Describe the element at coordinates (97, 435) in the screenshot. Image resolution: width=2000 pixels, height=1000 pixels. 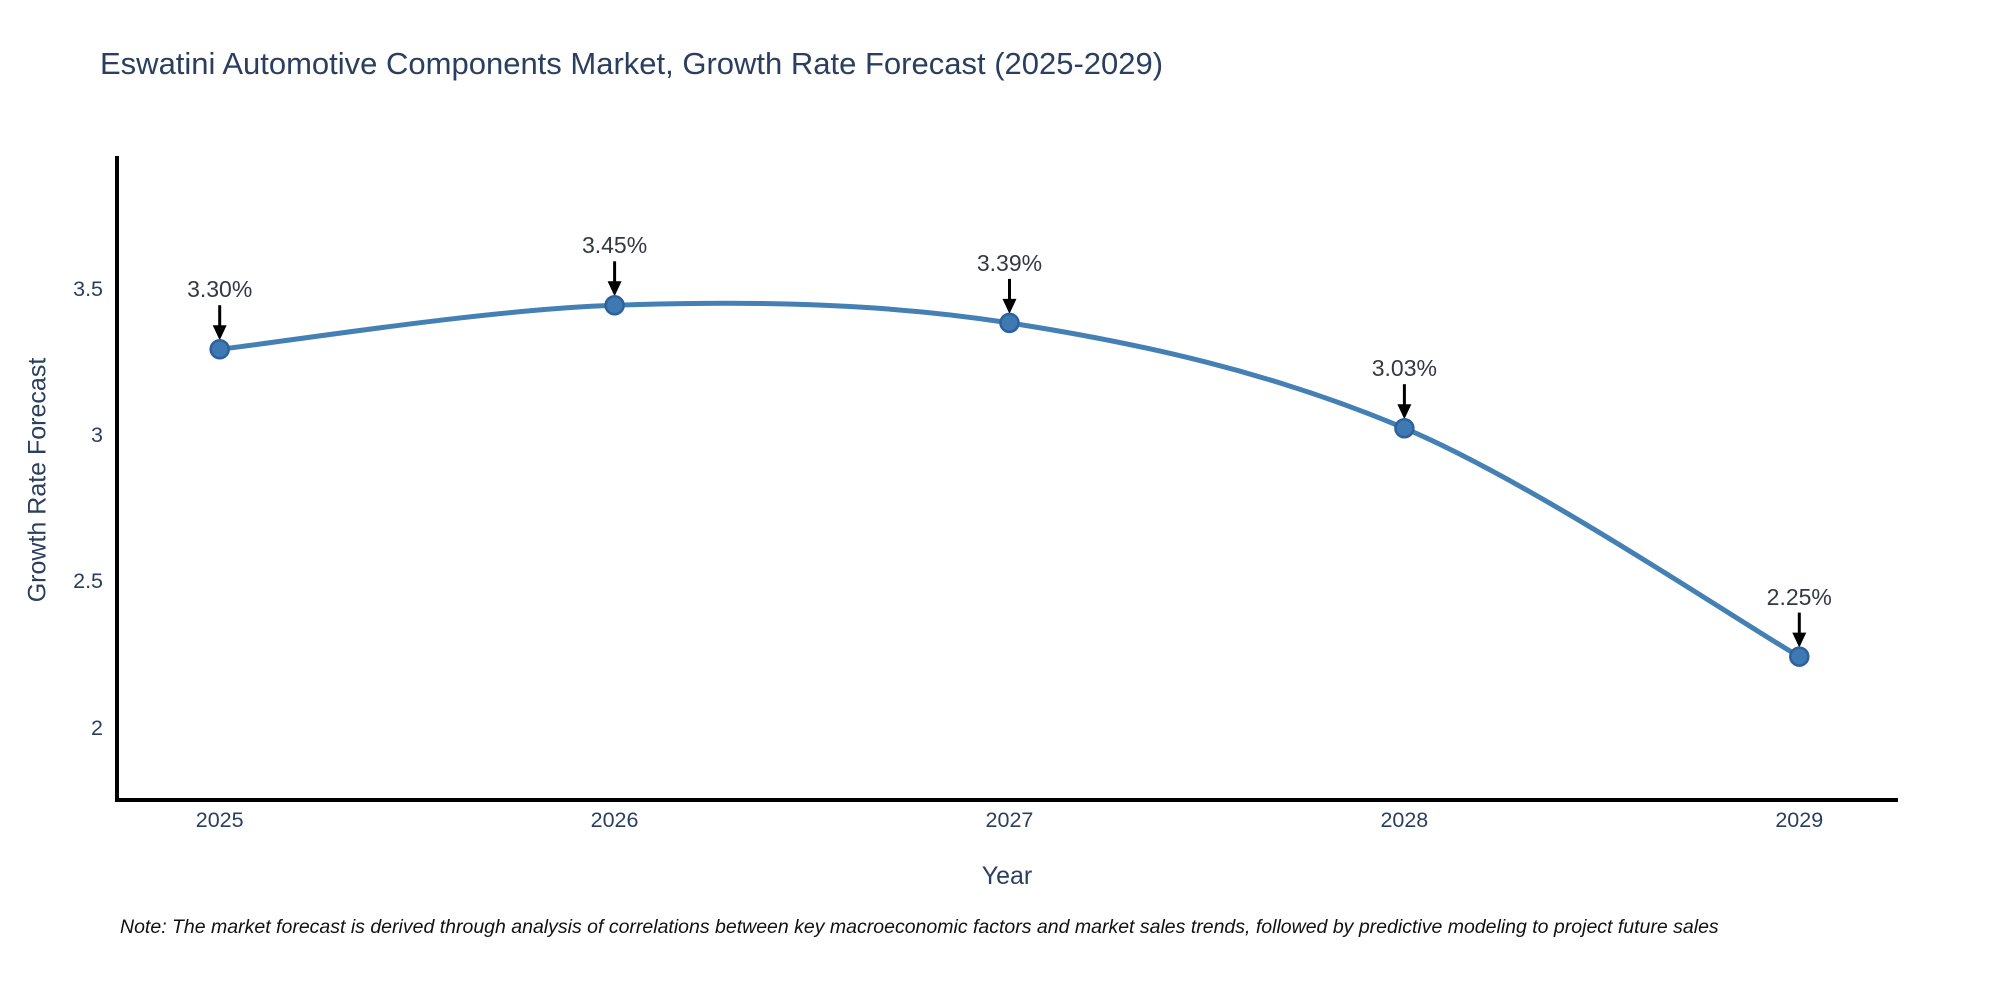
I see `y-tick-label: 3` at that location.